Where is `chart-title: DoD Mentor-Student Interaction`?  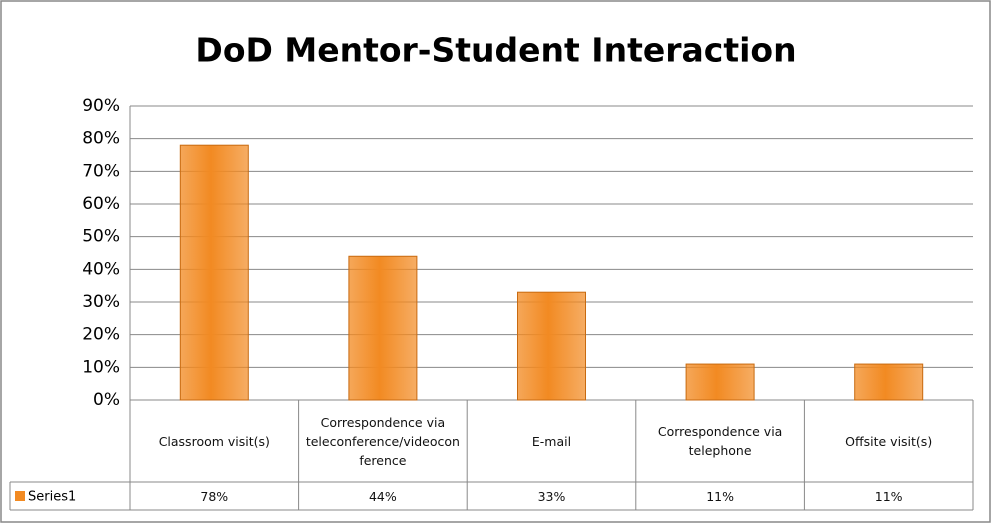 chart-title: DoD Mentor-Student Interaction is located at coordinates (495, 50).